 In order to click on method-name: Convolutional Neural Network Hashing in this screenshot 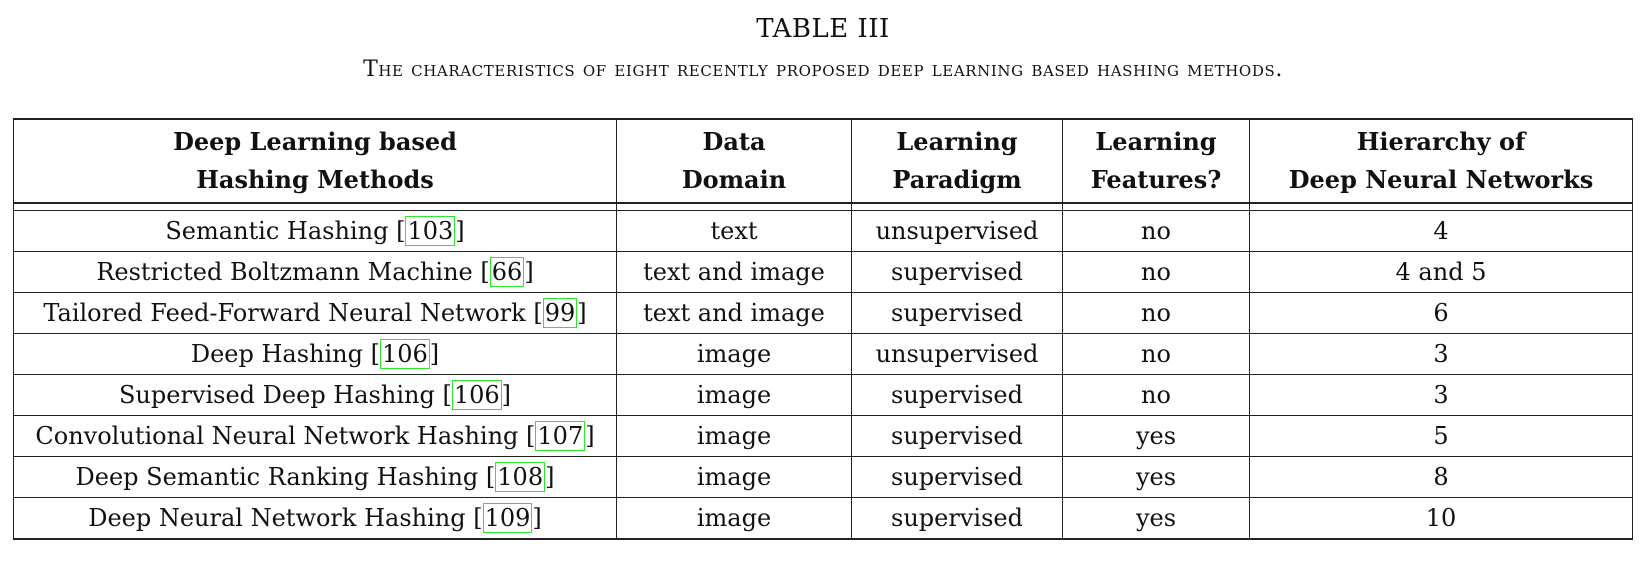, I will do `click(277, 436)`.